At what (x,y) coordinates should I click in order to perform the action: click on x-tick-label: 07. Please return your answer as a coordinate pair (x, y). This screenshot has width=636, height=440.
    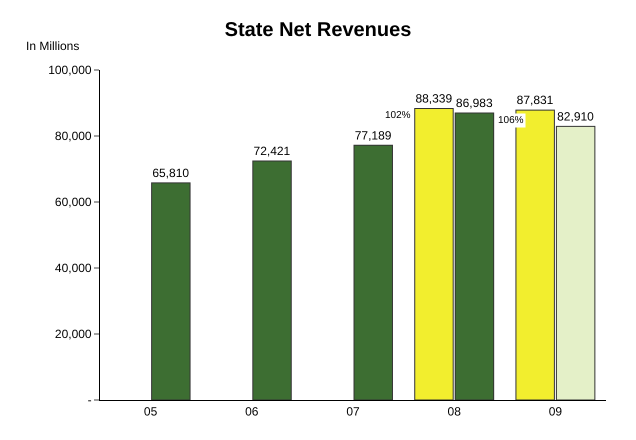
    Looking at the image, I should click on (353, 411).